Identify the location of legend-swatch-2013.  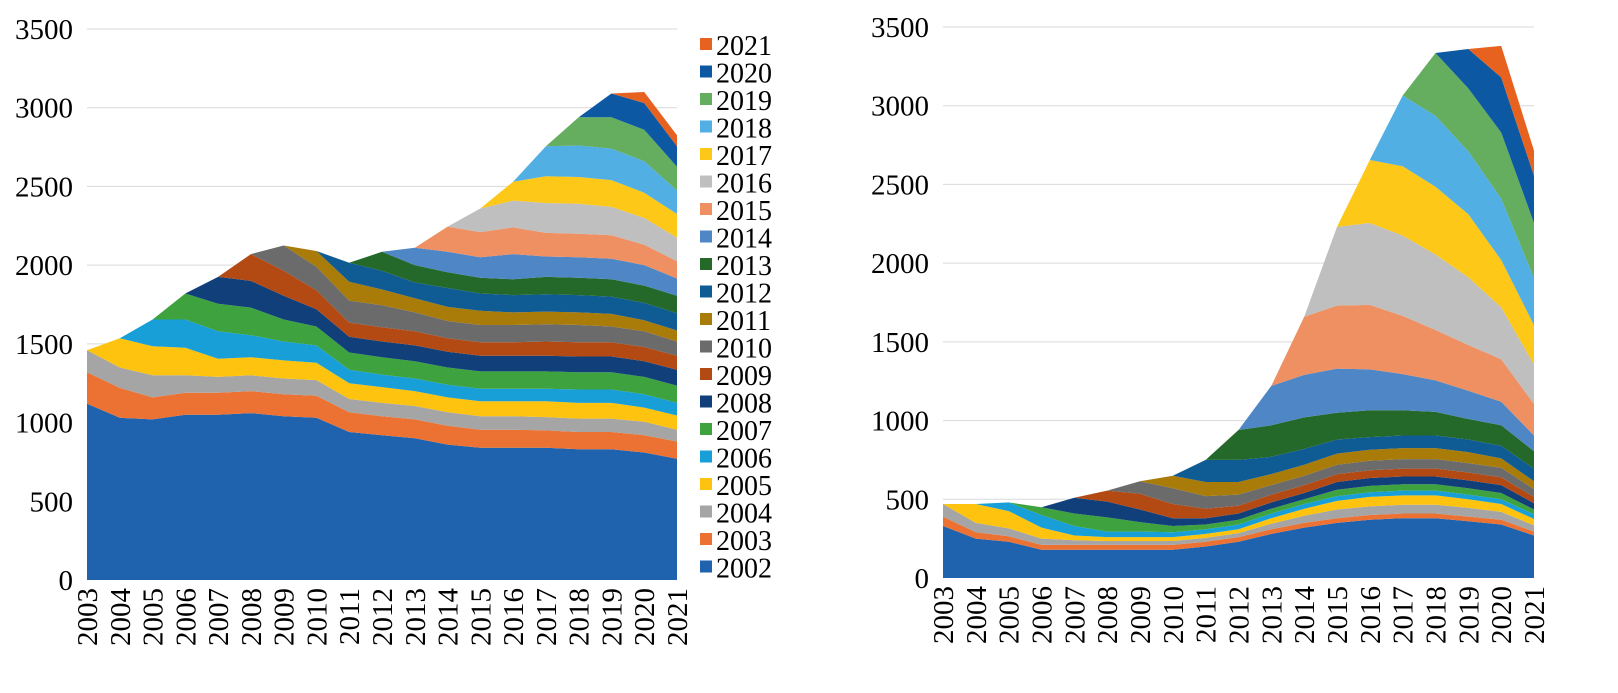
(706, 264).